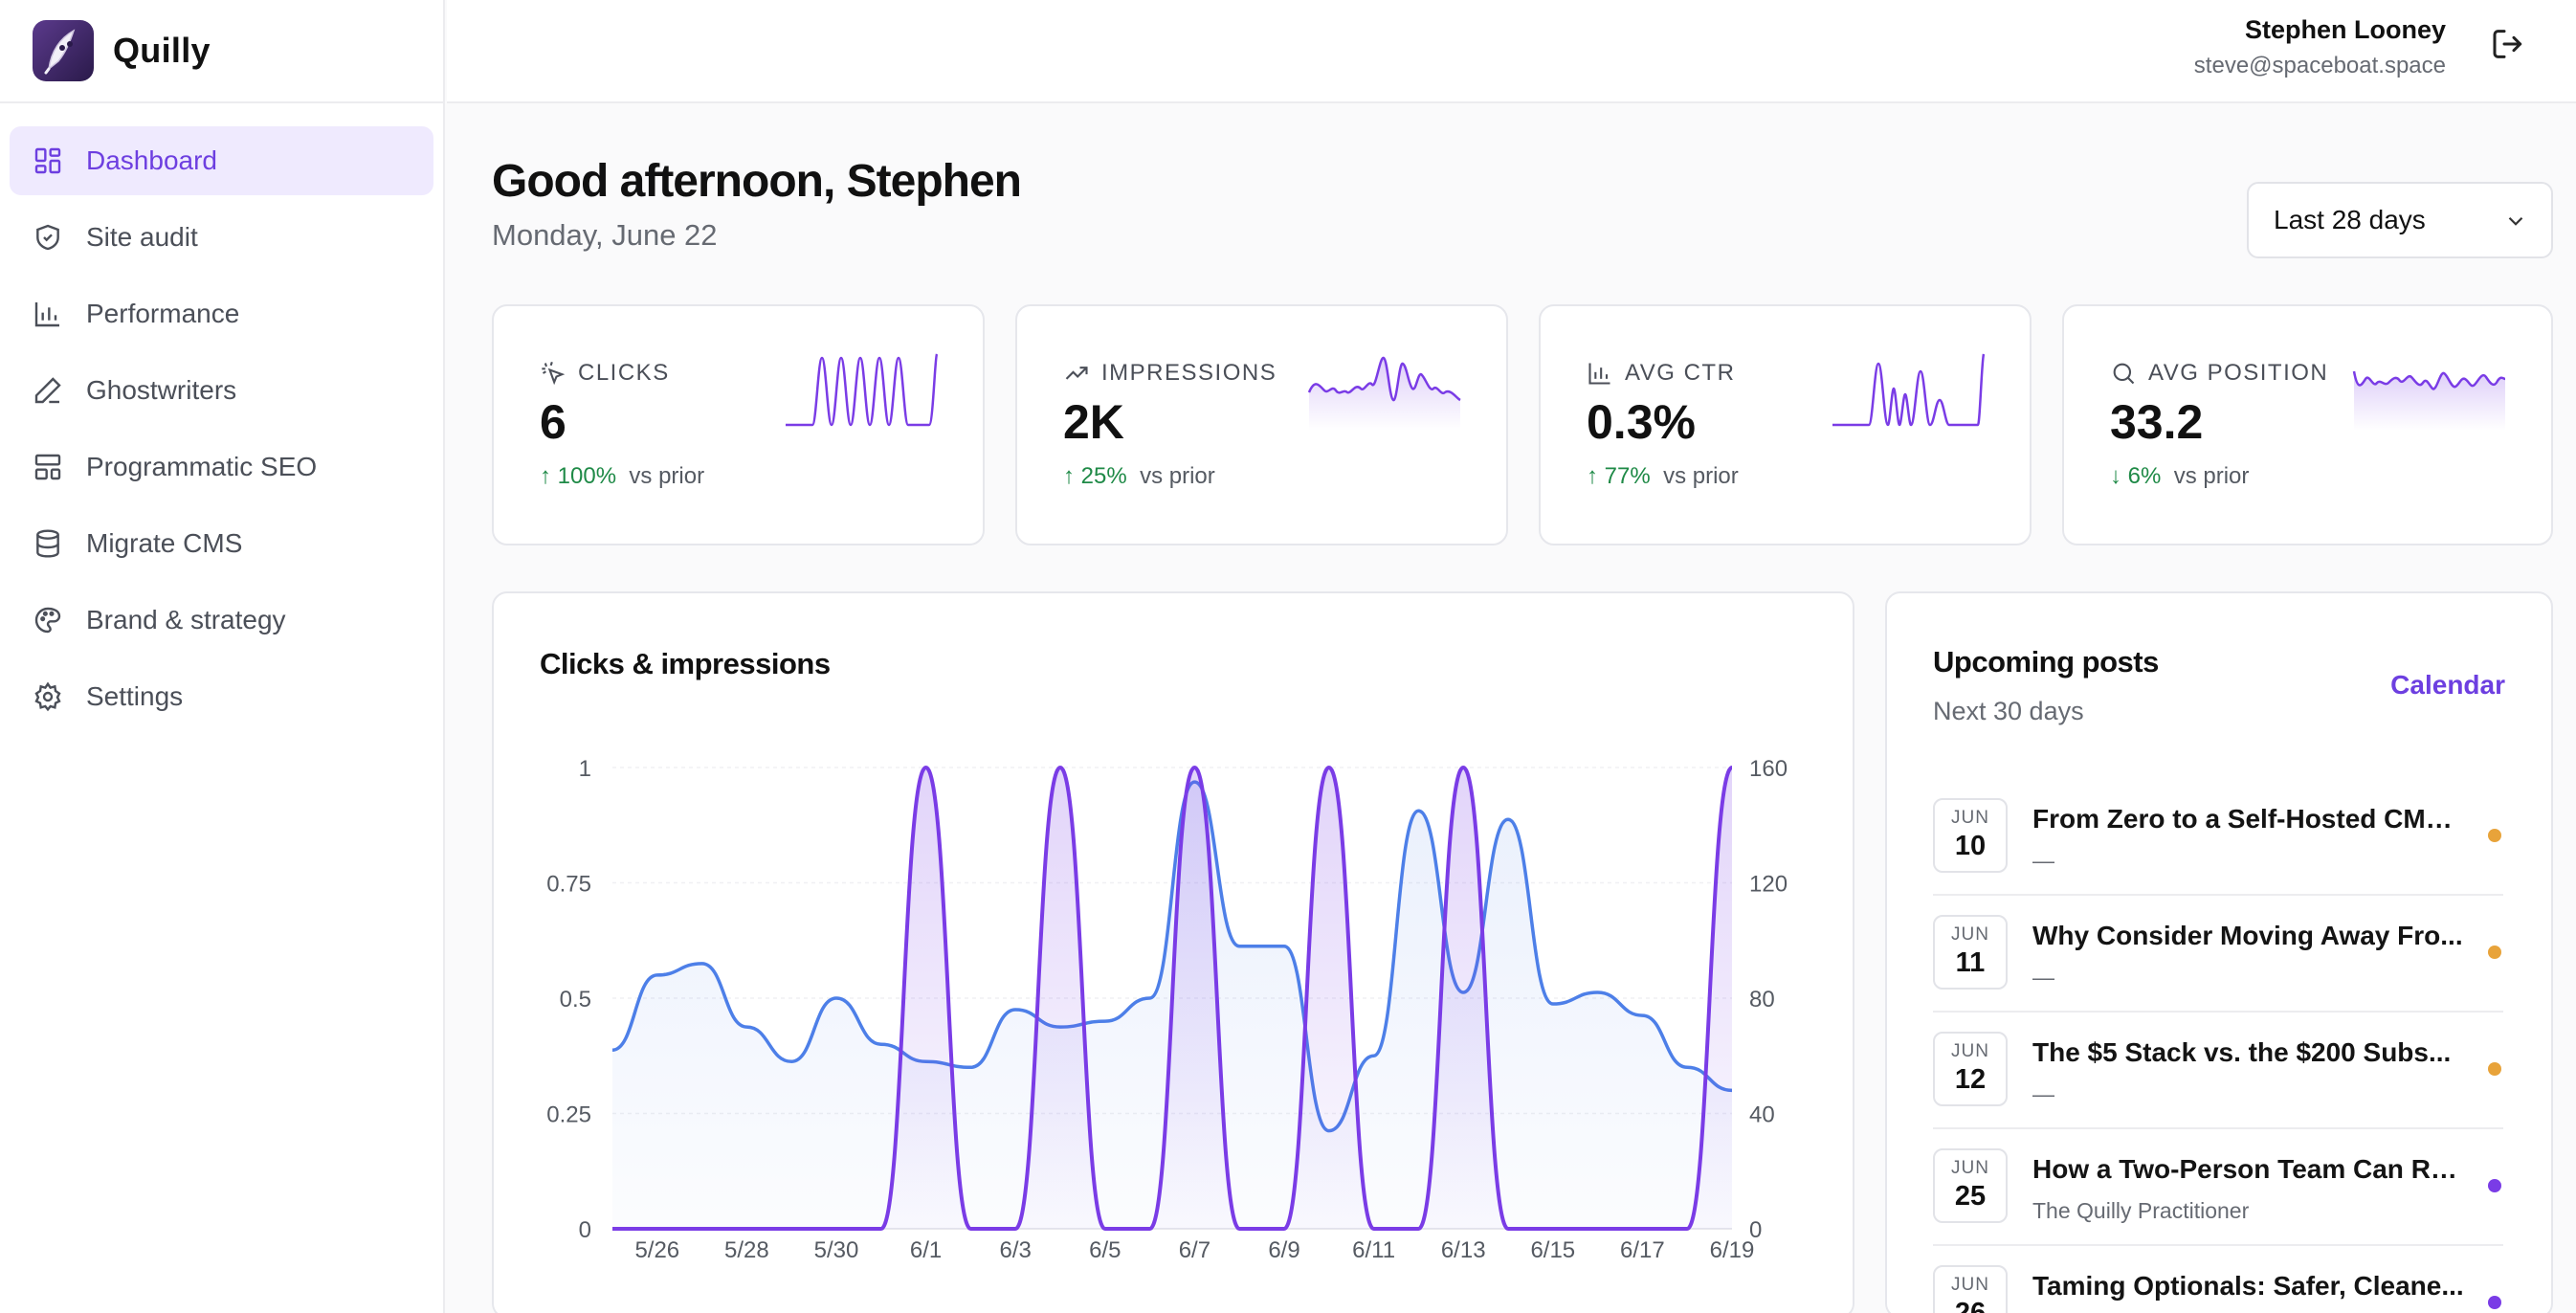 The height and width of the screenshot is (1313, 2576). Describe the element at coordinates (47, 696) in the screenshot. I see `gear-icon` at that location.